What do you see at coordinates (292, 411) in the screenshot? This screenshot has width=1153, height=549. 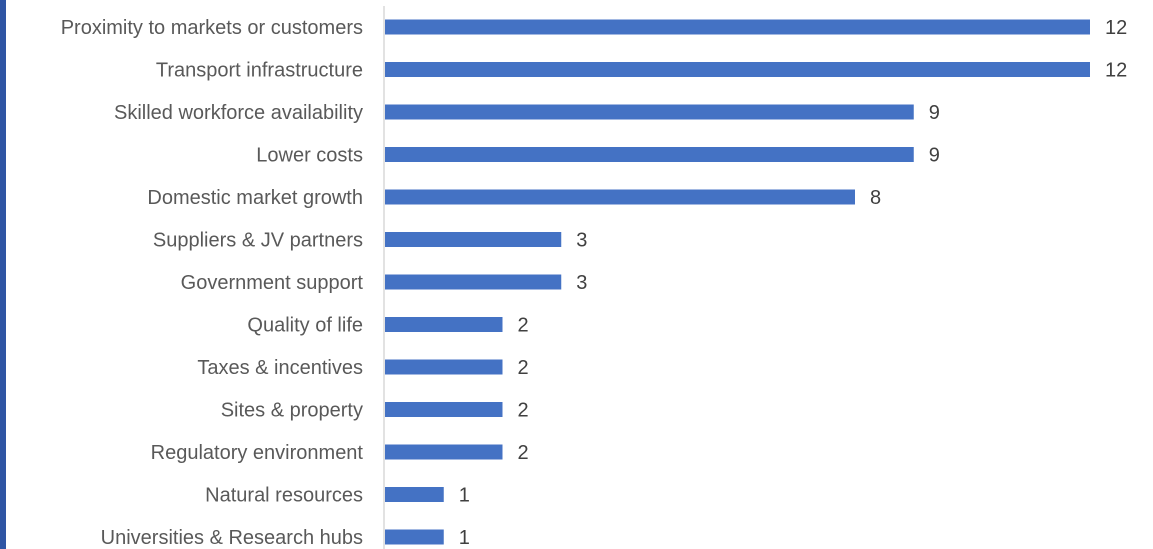 I see `category-label: Sites & property` at bounding box center [292, 411].